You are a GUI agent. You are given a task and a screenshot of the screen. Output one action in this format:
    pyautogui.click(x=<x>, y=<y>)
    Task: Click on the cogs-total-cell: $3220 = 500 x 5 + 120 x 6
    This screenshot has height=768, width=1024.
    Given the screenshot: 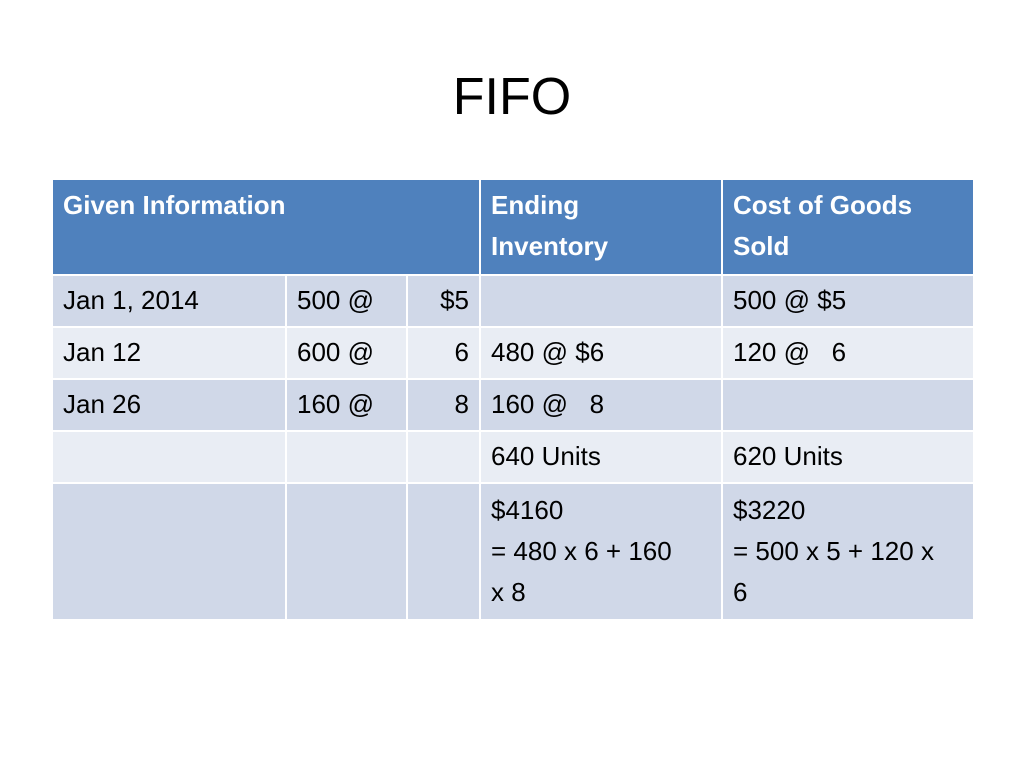 What is the action you would take?
    pyautogui.click(x=848, y=551)
    